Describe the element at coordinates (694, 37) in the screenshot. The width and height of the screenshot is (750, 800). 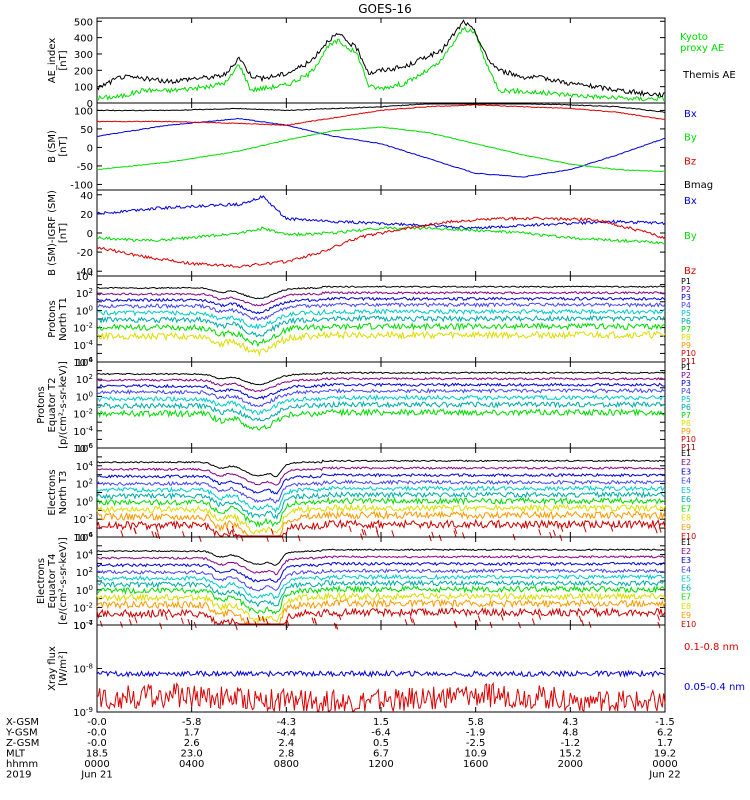
I see `legend-label: Kyoto` at that location.